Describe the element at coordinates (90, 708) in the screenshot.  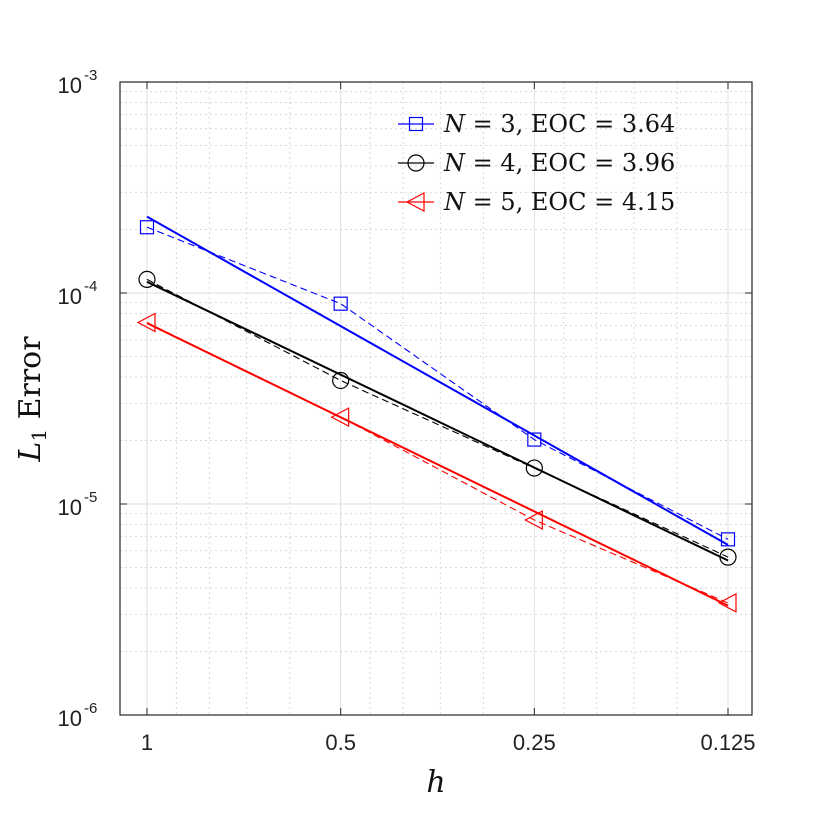
I see `y-tick-exponent: -6` at that location.